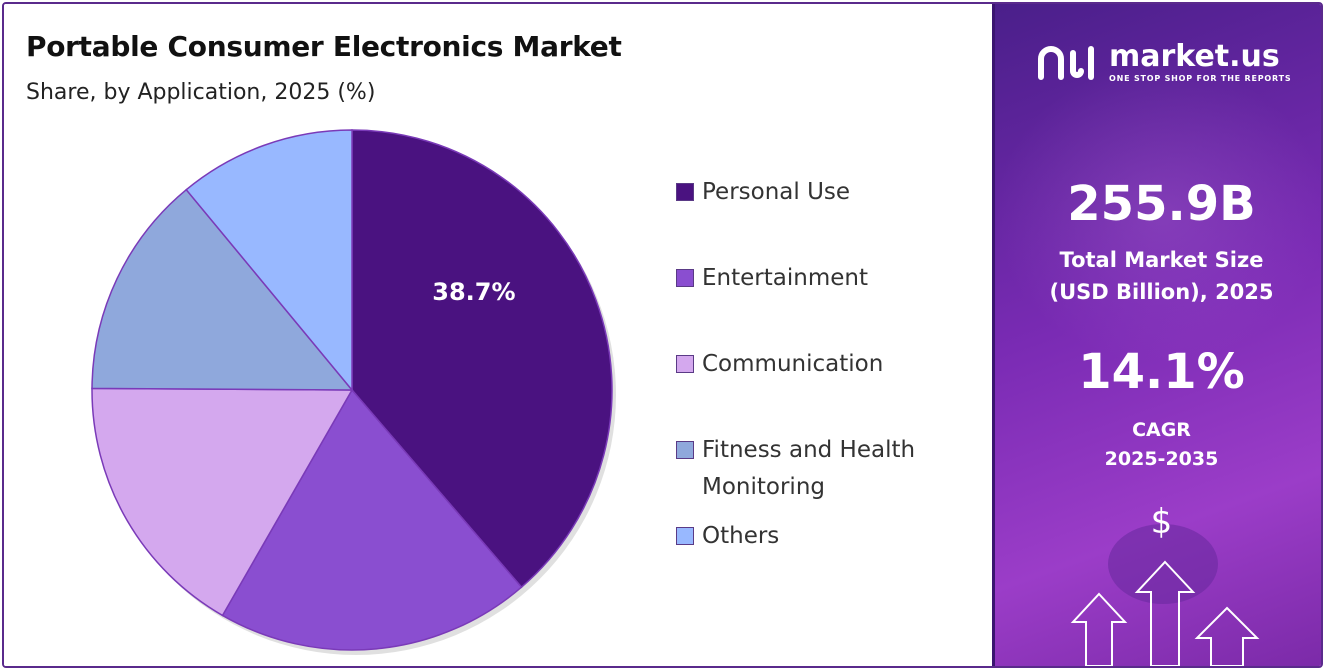 This screenshot has height=670, width=1325. What do you see at coordinates (793, 364) in the screenshot?
I see `legend-label: Communication` at bounding box center [793, 364].